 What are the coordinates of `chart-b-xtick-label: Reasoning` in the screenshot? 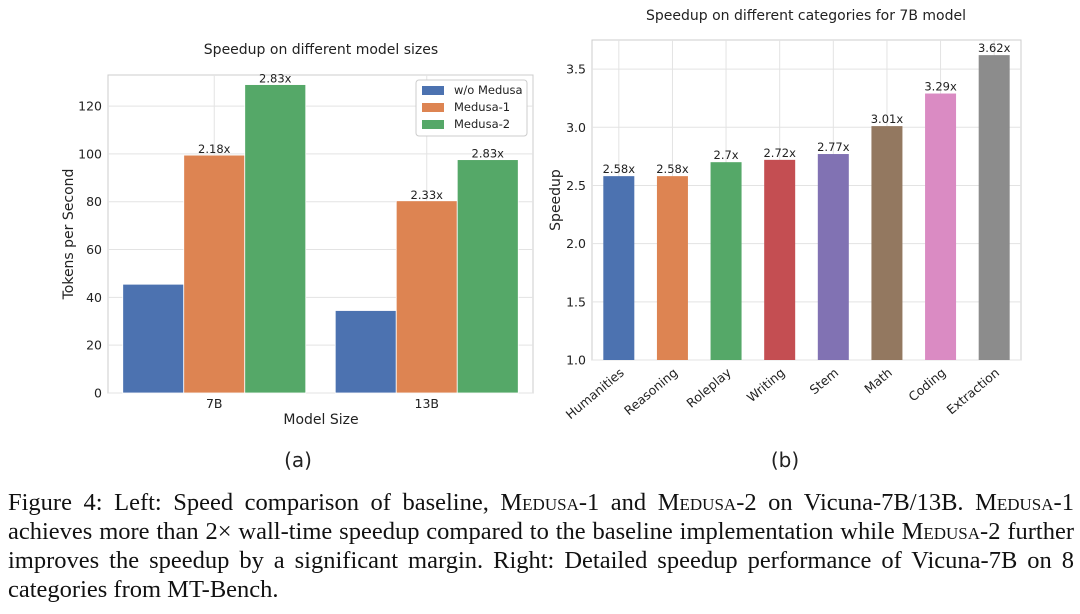 It's located at (650, 391).